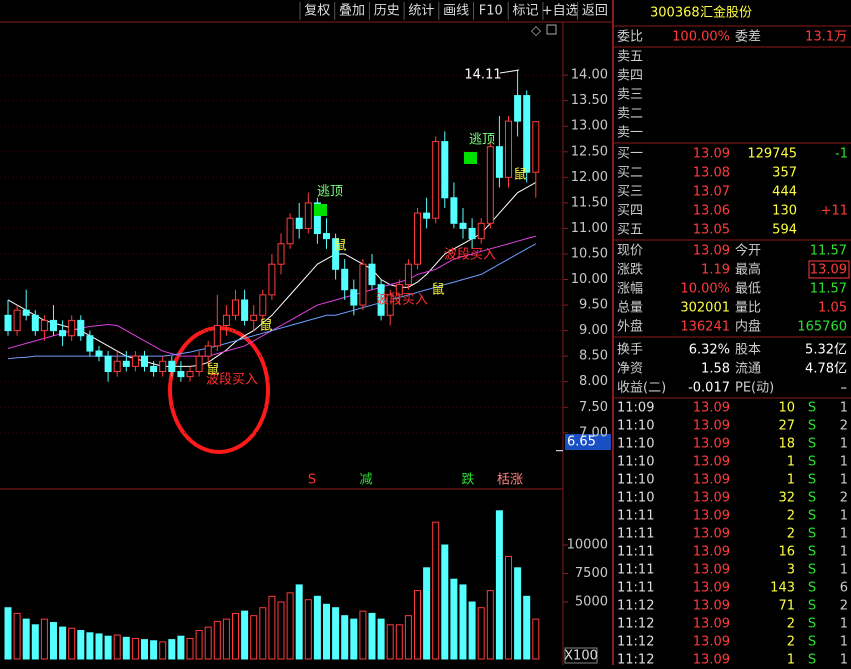 This screenshot has width=851, height=669. Describe the element at coordinates (828, 270) in the screenshot. I see `stat-value: 13.09` at that location.